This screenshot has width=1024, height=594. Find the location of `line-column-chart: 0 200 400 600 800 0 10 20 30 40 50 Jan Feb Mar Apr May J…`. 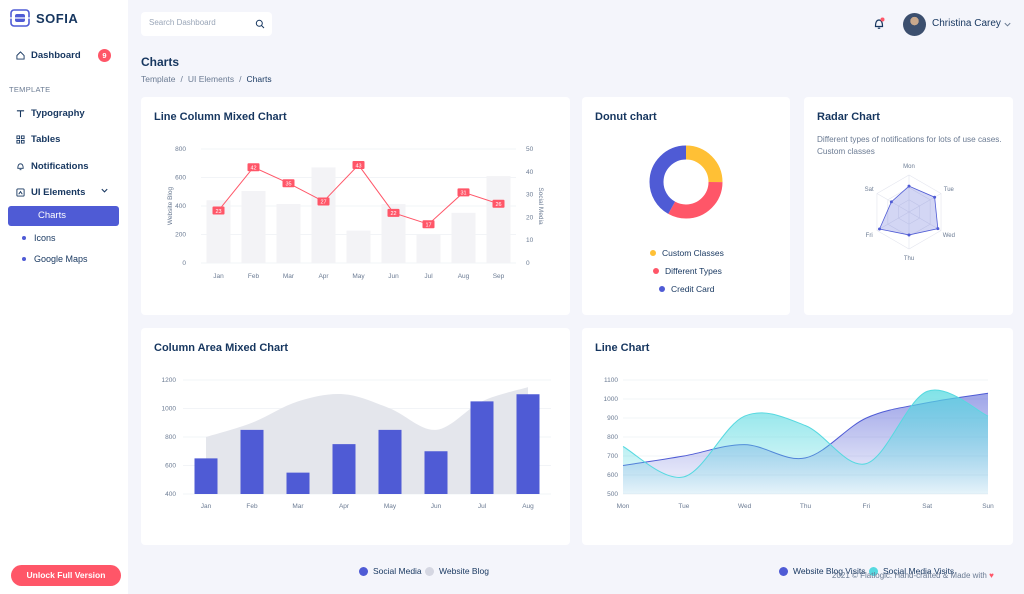

line-column-chart: 0 200 400 600 800 0 10 20 30 40 50 Jan Feb Mar Apr May J… is located at coordinates (355, 213).